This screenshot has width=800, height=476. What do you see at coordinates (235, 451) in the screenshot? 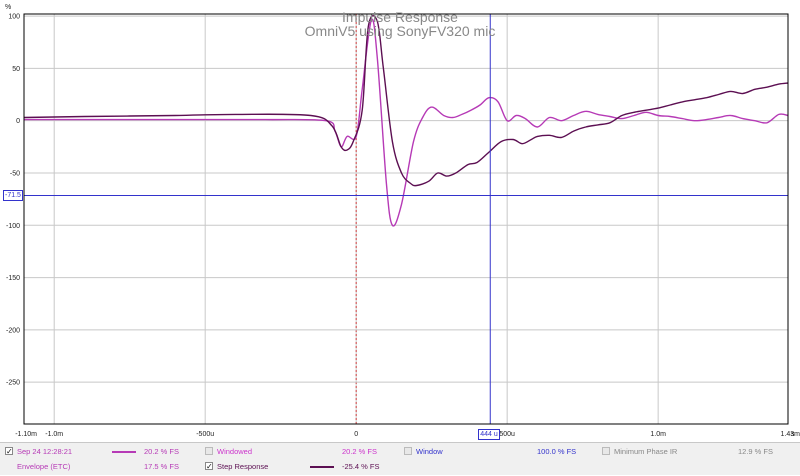
I see `legend-label-windowed: Windowed` at bounding box center [235, 451].